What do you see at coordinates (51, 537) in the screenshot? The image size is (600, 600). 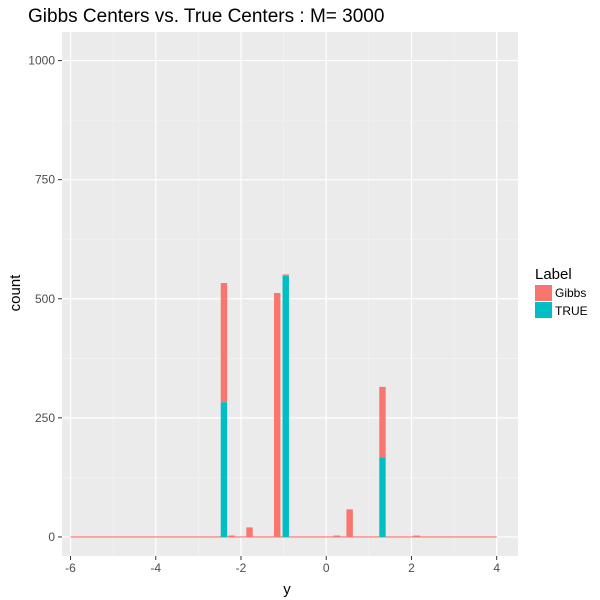 I see `y-tick-label: 0` at bounding box center [51, 537].